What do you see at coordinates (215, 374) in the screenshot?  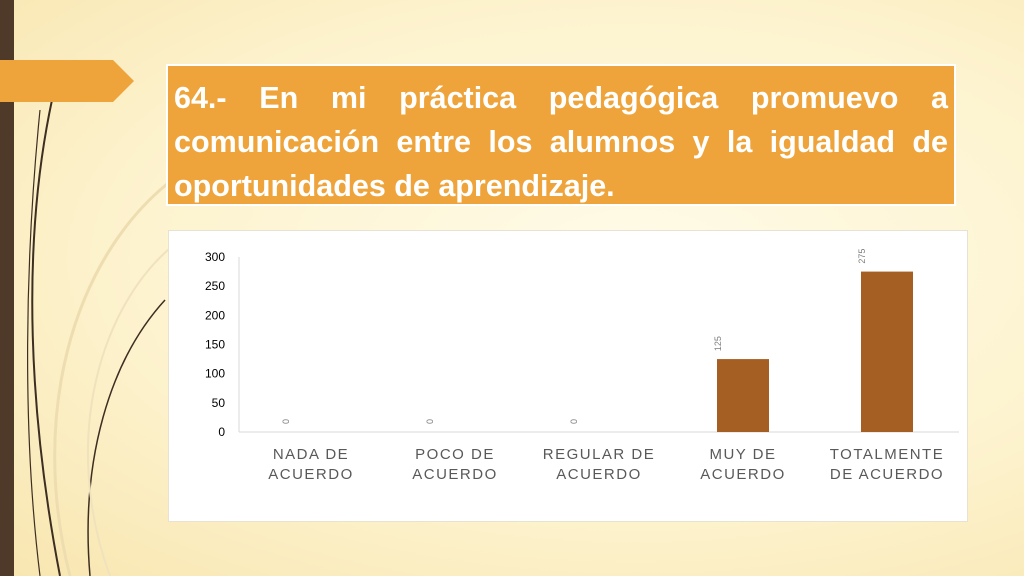 I see `y-tick-label: 100` at bounding box center [215, 374].